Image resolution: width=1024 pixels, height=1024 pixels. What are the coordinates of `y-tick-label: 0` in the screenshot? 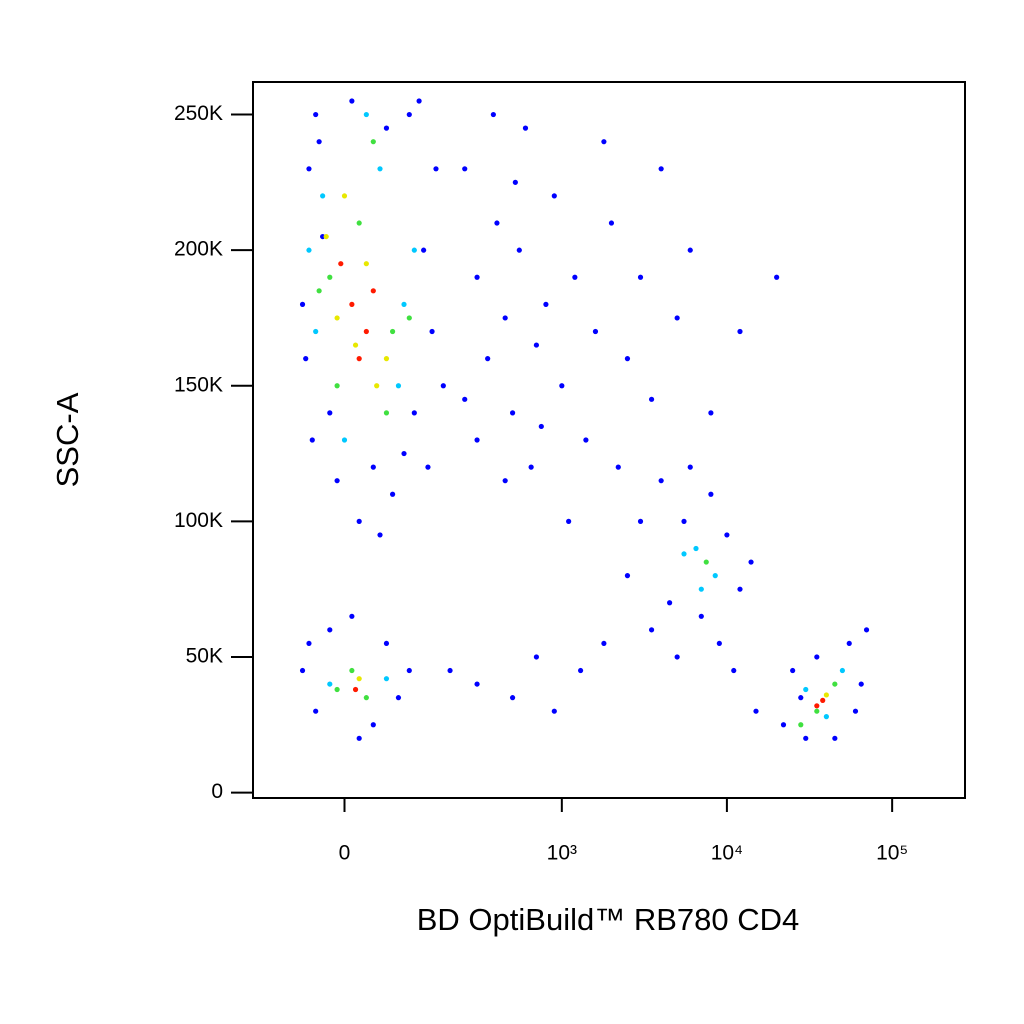 It's located at (217, 791).